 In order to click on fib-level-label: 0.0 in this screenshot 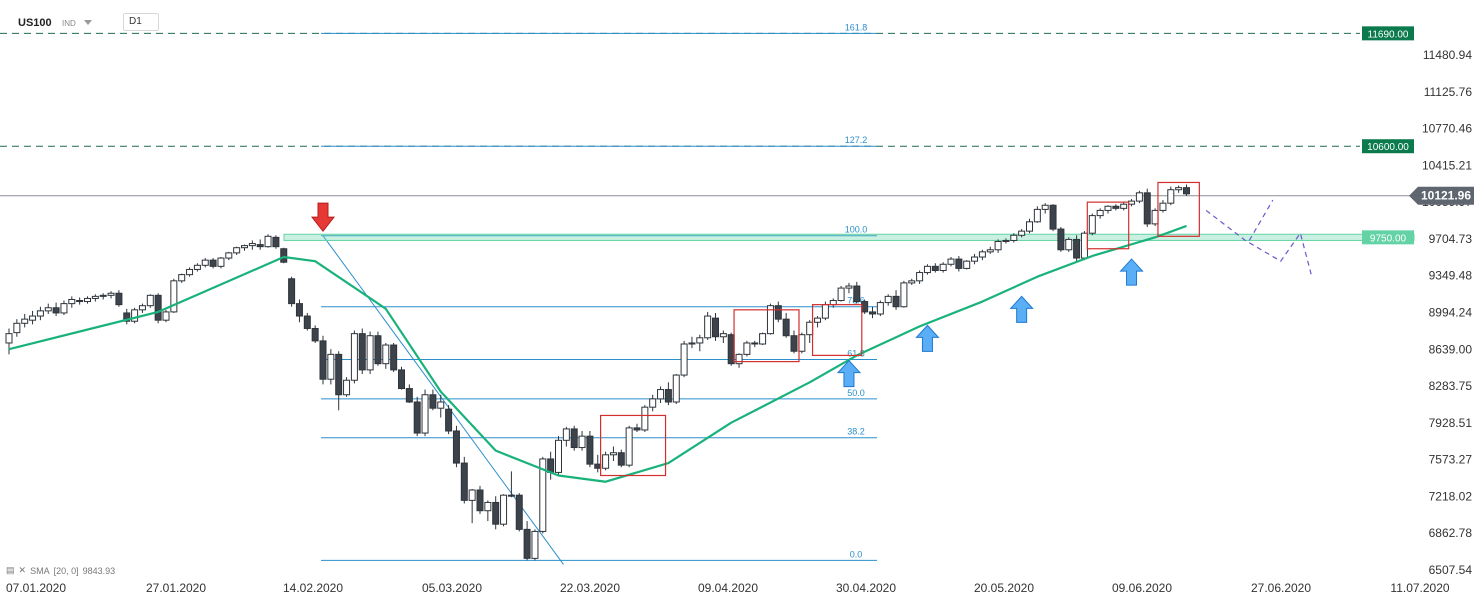, I will do `click(856, 554)`.